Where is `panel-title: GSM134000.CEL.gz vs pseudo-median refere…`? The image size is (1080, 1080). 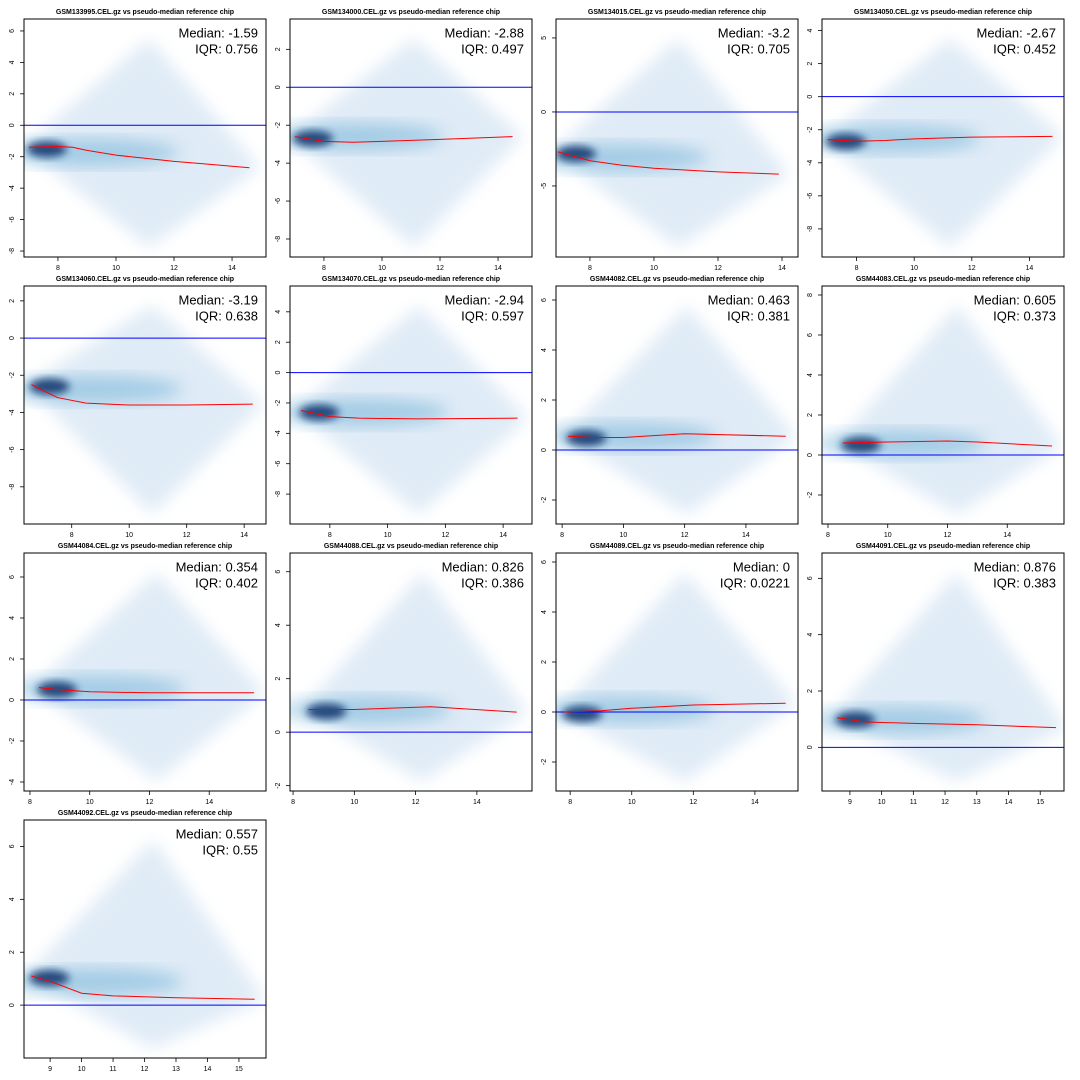 panel-title: GSM134000.CEL.gz vs pseudo-median refere… is located at coordinates (411, 12).